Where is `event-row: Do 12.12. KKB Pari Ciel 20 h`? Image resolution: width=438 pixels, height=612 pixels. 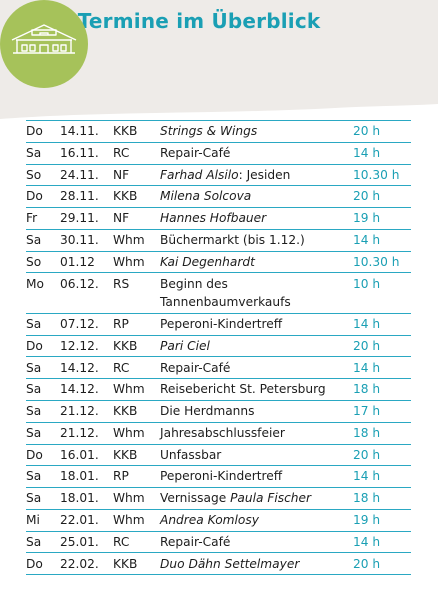
event-row: Do 12.12. KKB Pari Ciel 20 h is located at coordinates (218, 347).